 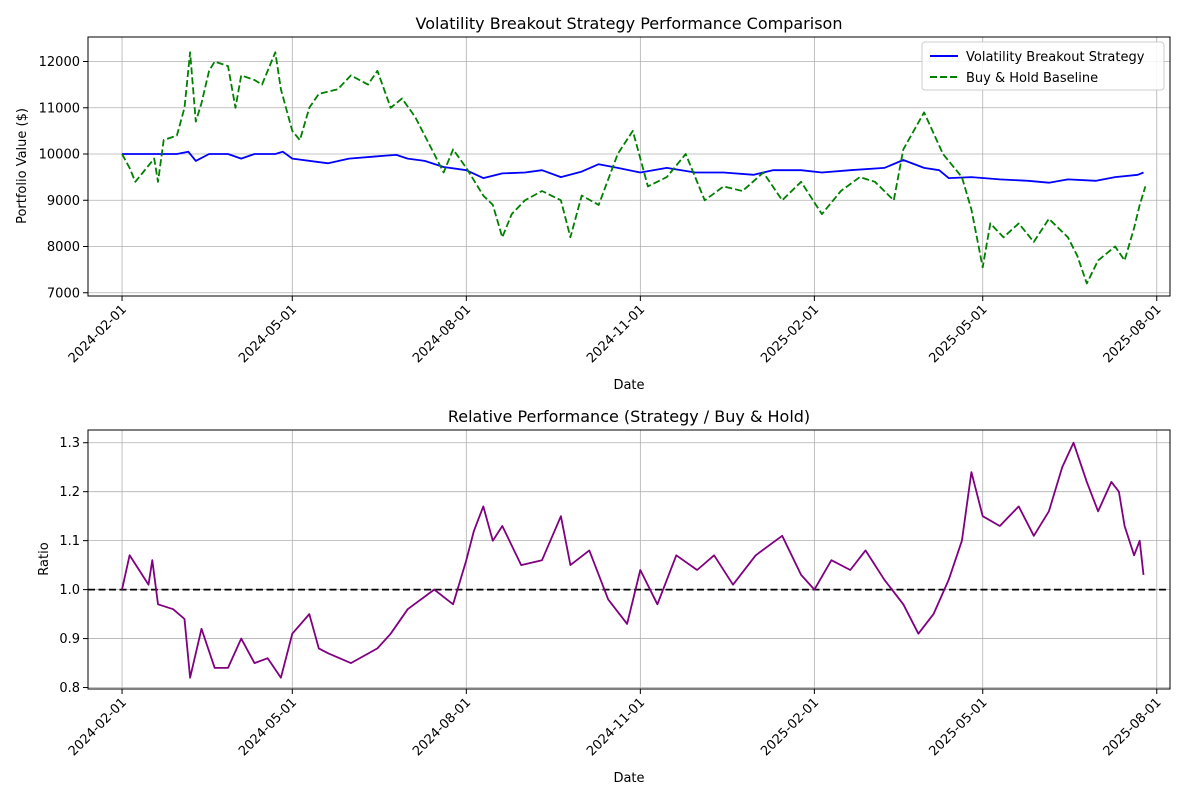 What do you see at coordinates (69, 492) in the screenshot?
I see `y-tick-label: 1.2` at bounding box center [69, 492].